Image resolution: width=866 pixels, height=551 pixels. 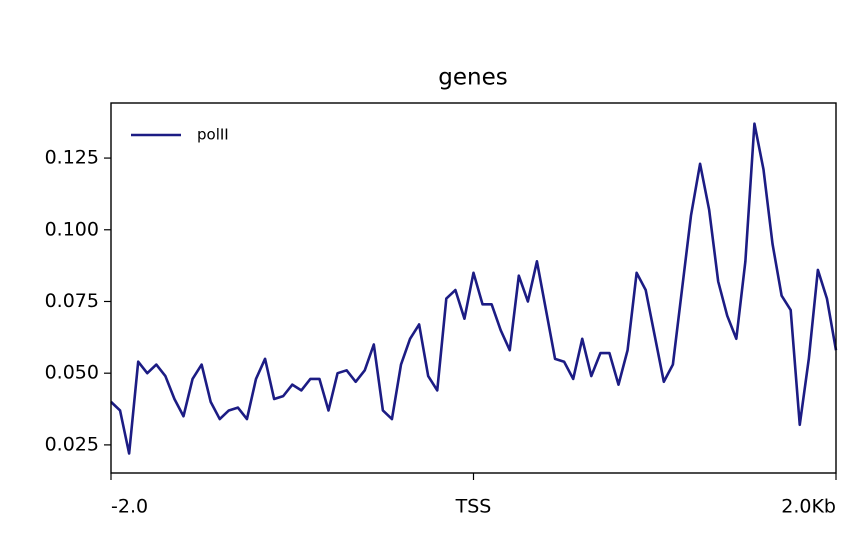 What do you see at coordinates (808, 507) in the screenshot?
I see `x-tick-label: 2.0Kb` at bounding box center [808, 507].